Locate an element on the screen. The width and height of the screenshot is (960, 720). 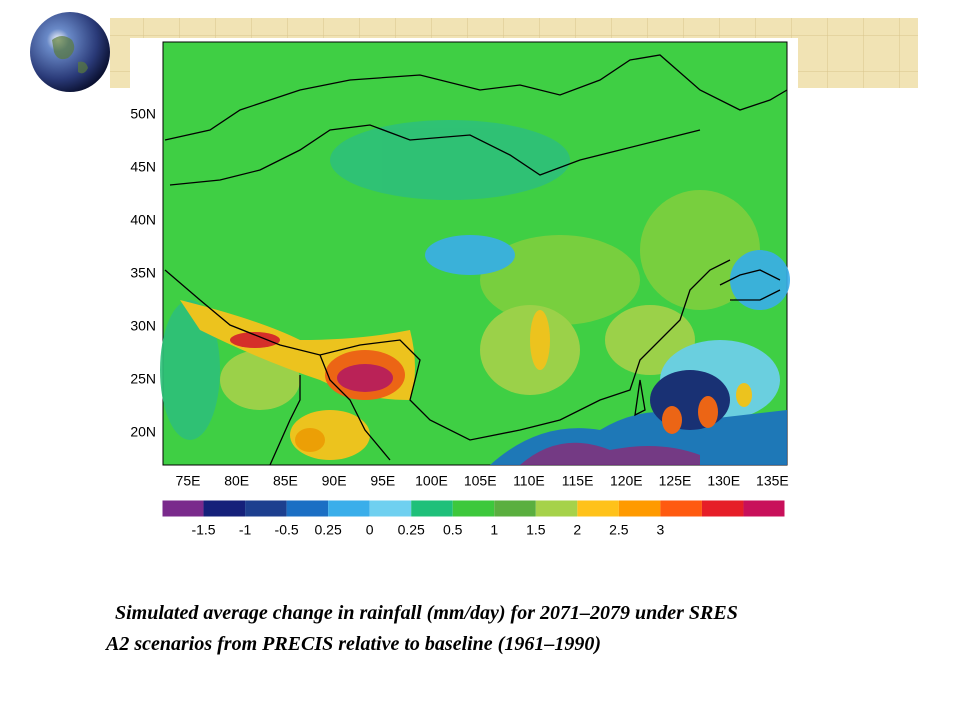
lon-label: 105E is located at coordinates (480, 481).